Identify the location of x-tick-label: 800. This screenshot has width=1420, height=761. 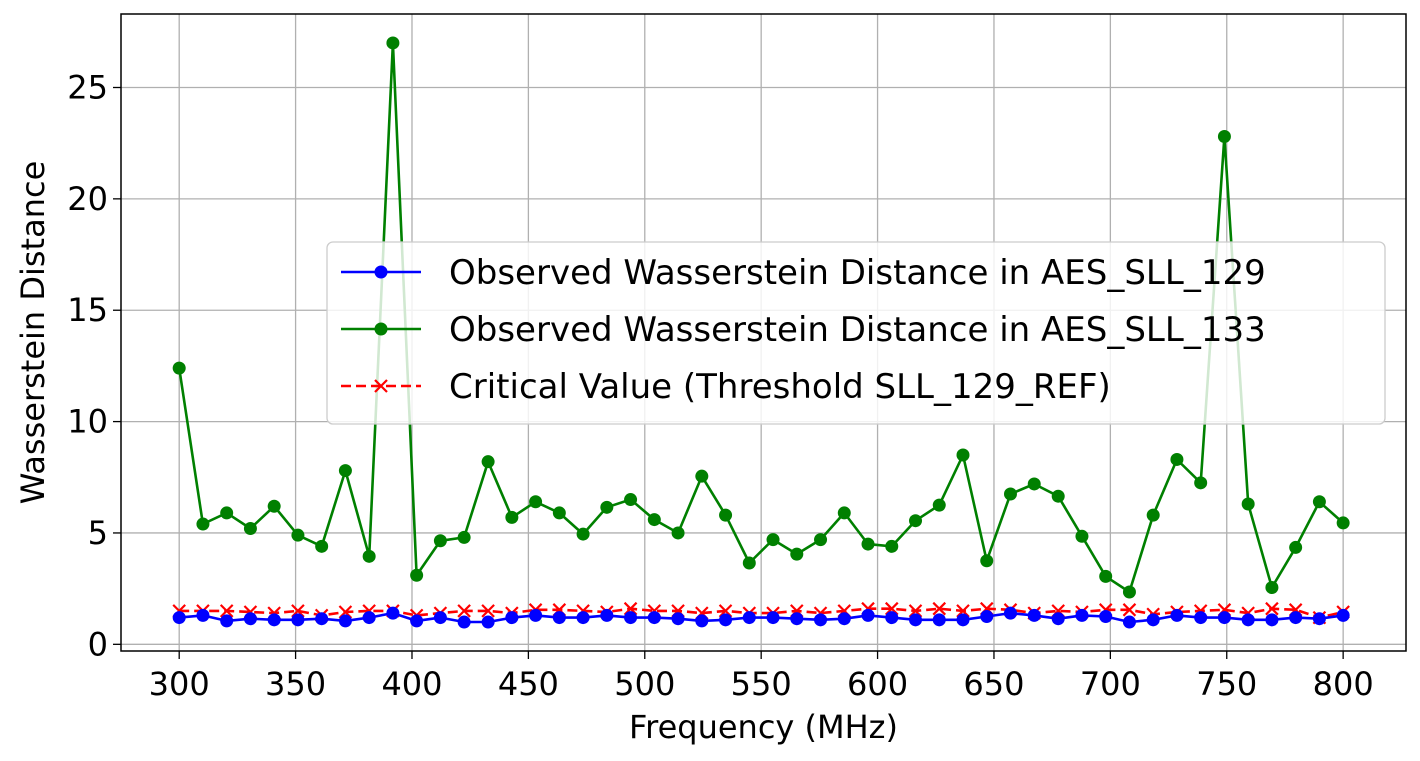
(1343, 684).